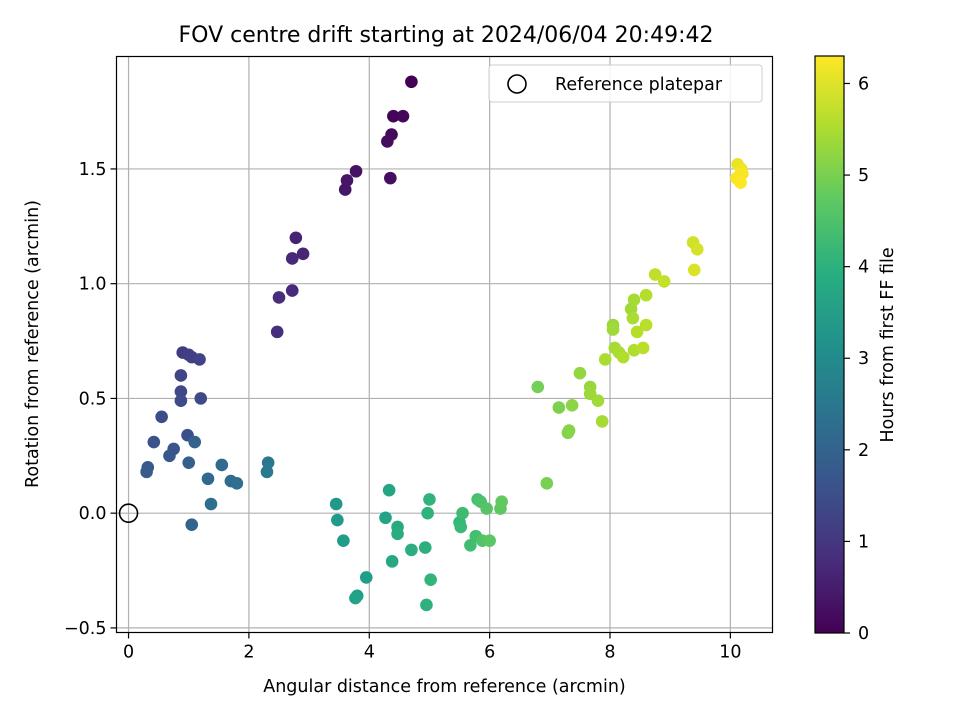 This screenshot has width=960, height=720. I want to click on colorbar: 0 1 2 3 4 5 6 Hours from first FF file, so click(856, 349).